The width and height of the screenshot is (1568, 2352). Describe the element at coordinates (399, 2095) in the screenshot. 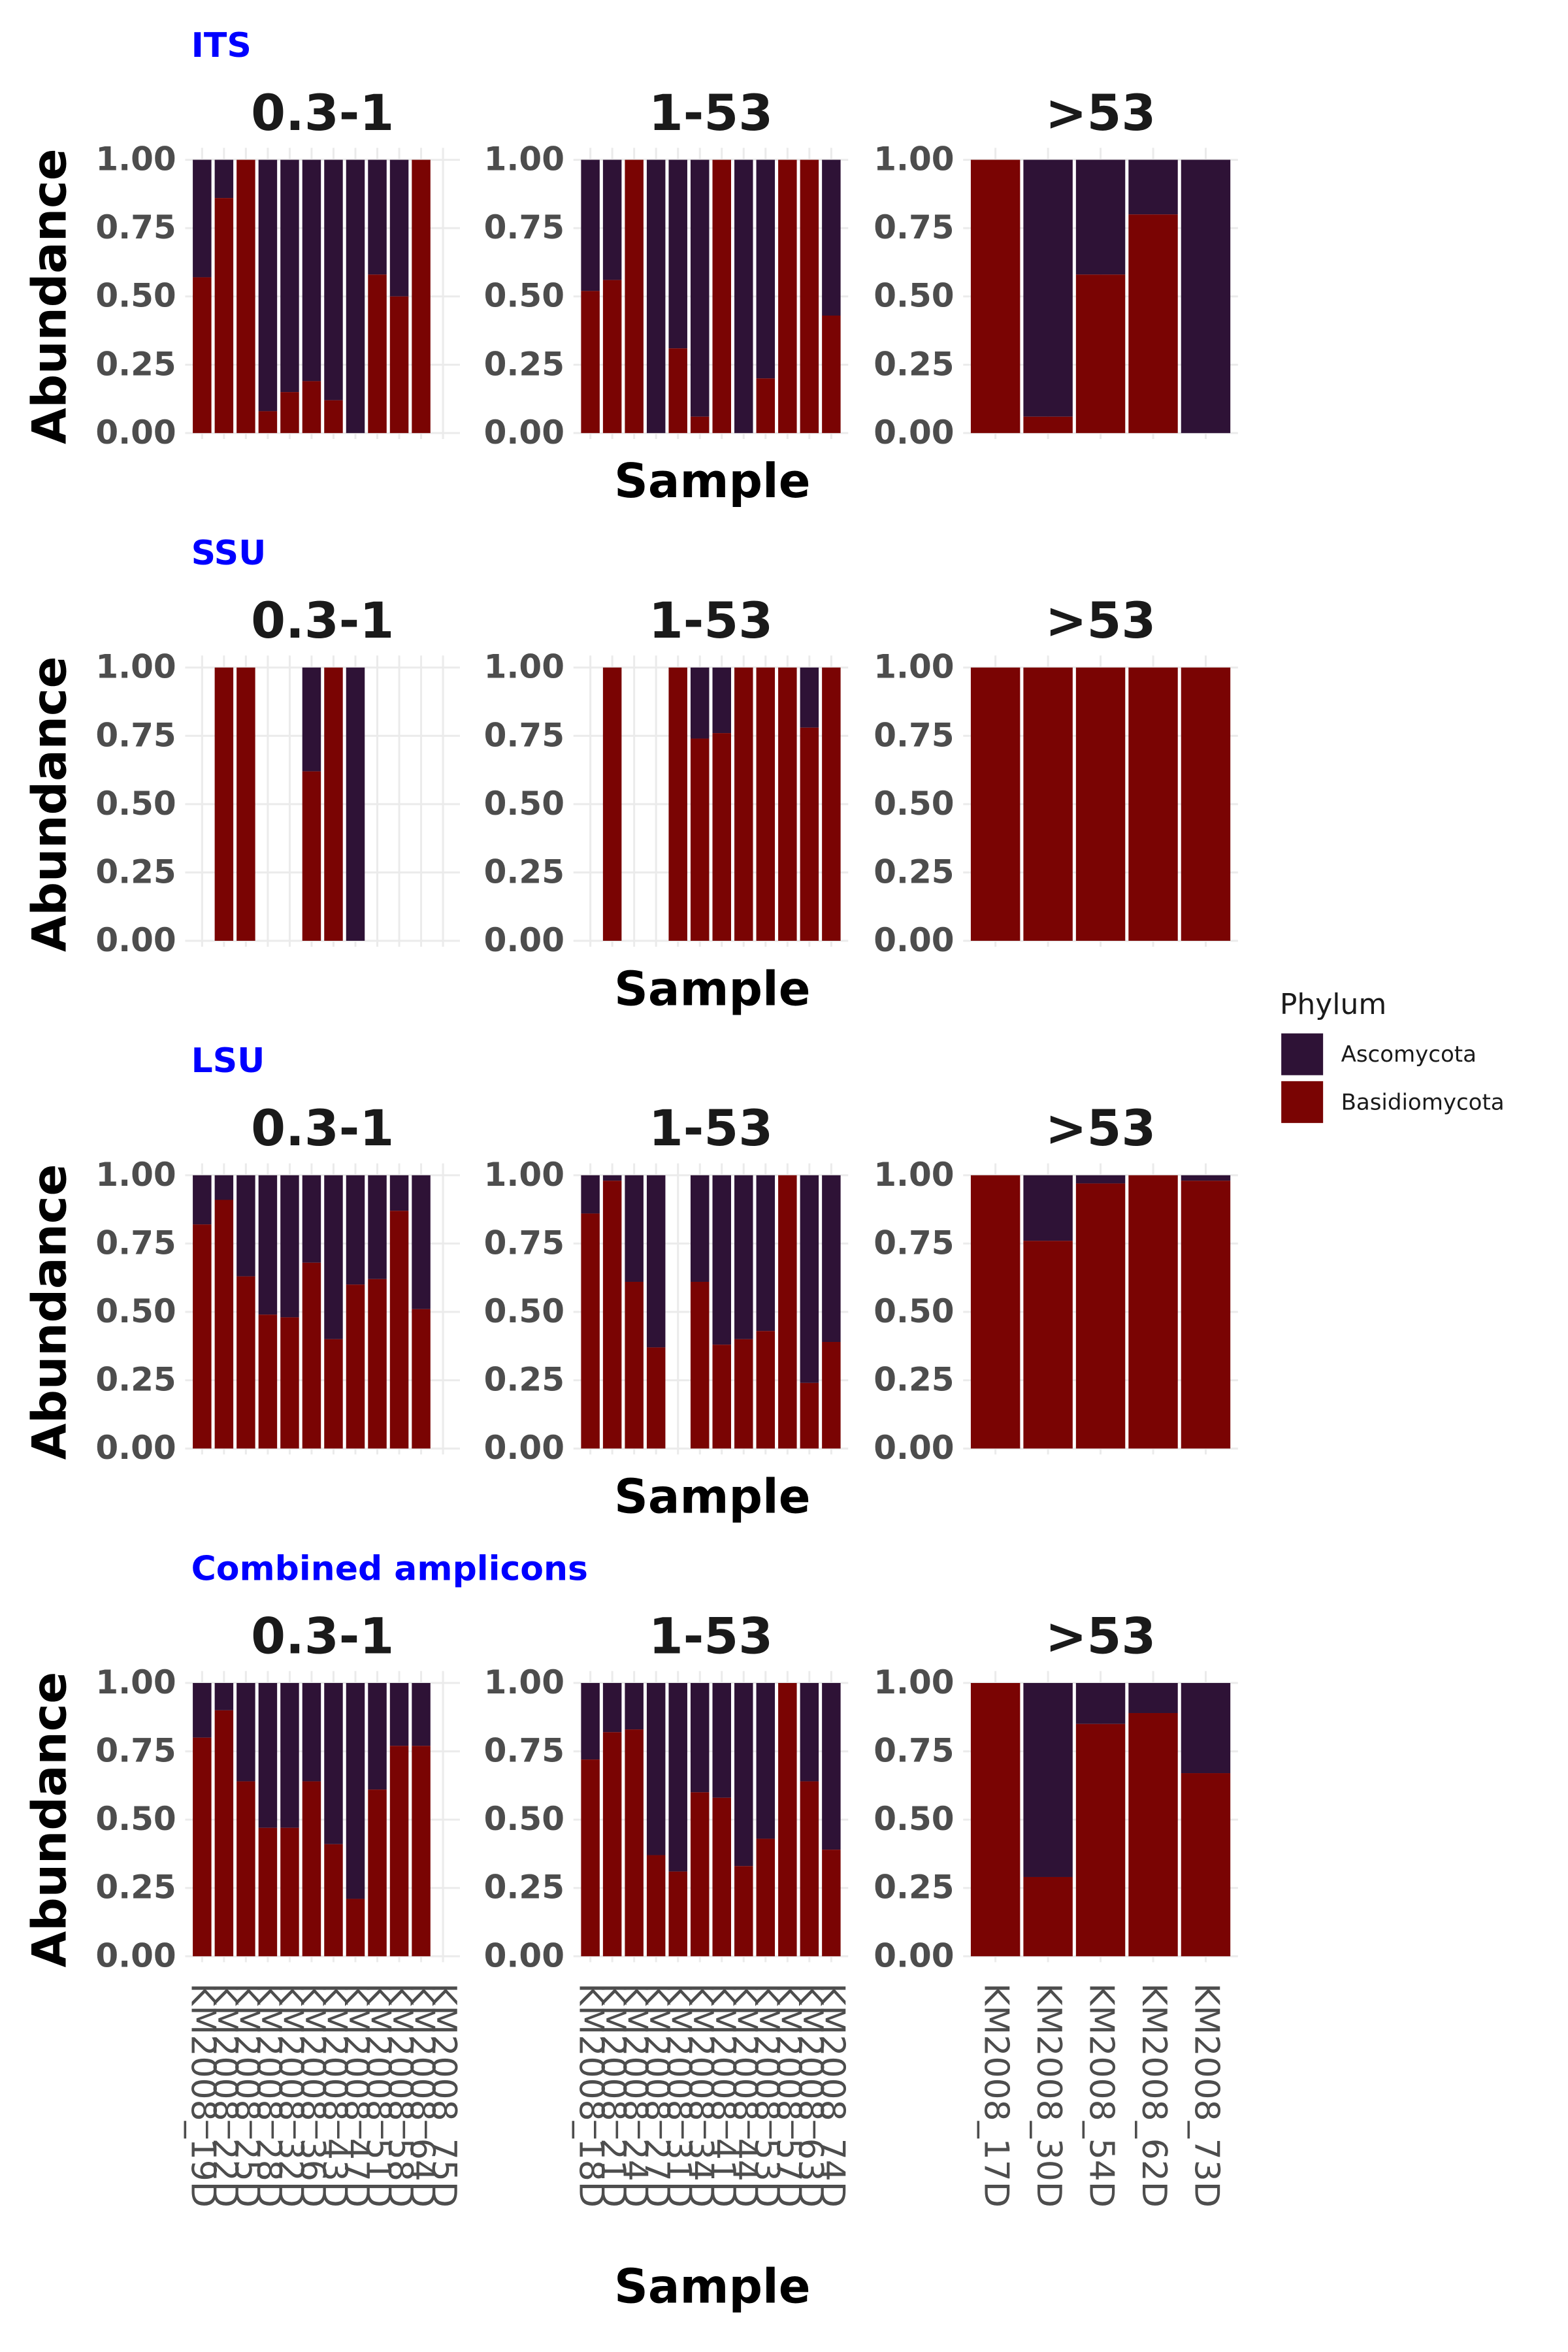

I see `x-tick-label: KM2008_58D` at that location.